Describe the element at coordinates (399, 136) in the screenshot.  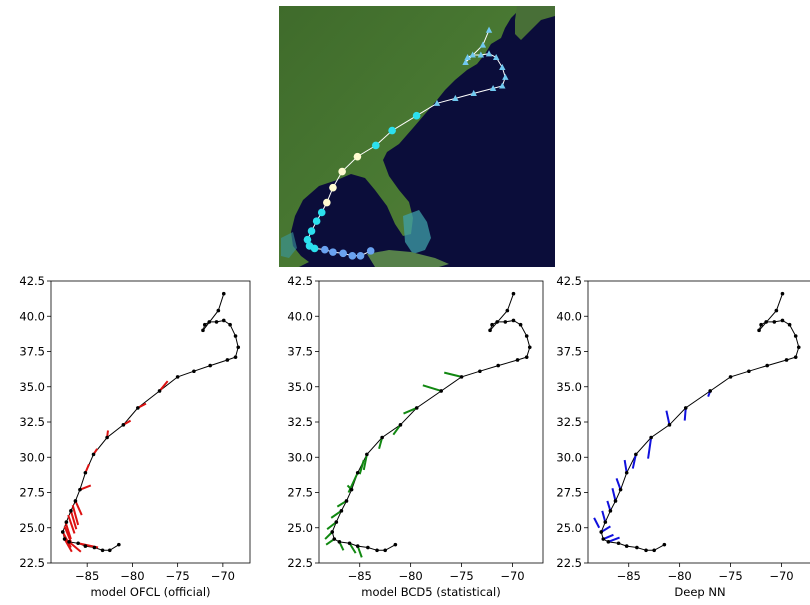
I see `map-land-mainland` at that location.